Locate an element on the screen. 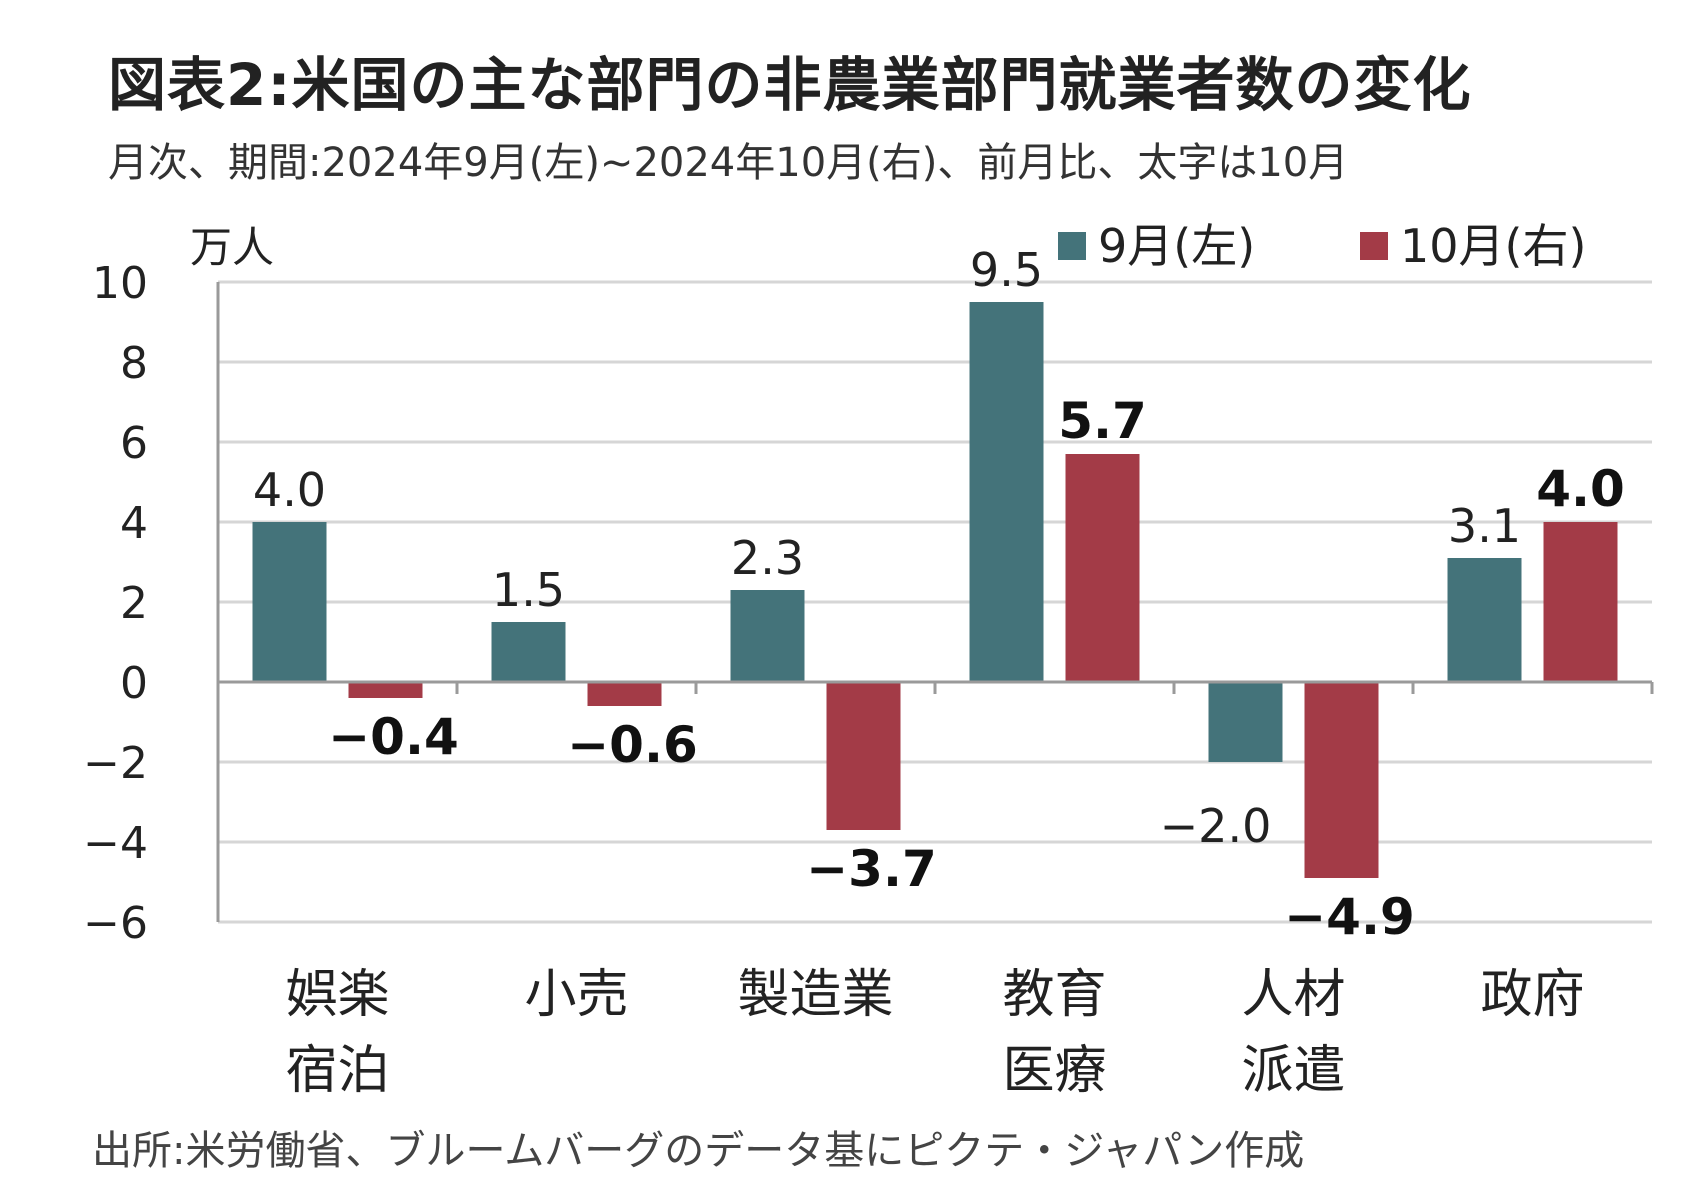 This screenshot has width=1697, height=1196. y-tick-label: 0 is located at coordinates (134, 683).